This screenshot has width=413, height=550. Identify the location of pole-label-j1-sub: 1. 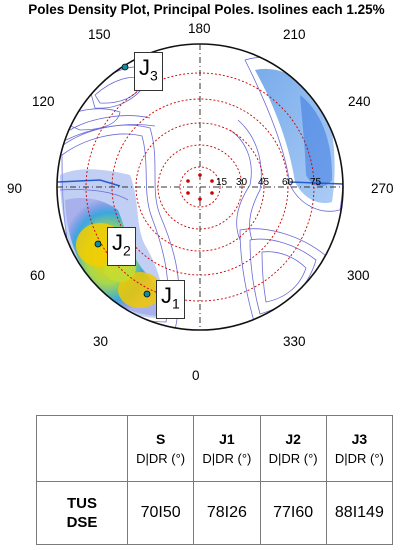
(176, 303).